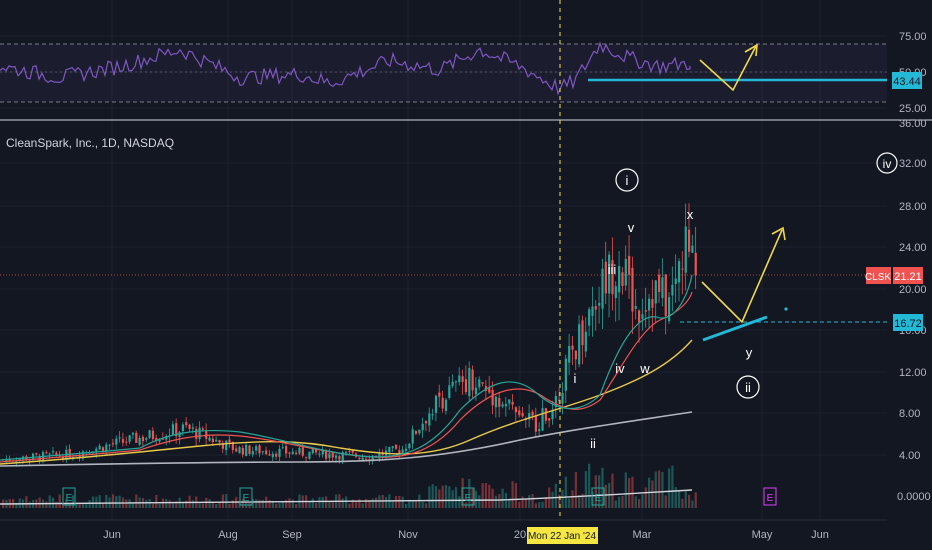 The width and height of the screenshot is (932, 550). I want to click on crosshair-date-badge, so click(562, 535).